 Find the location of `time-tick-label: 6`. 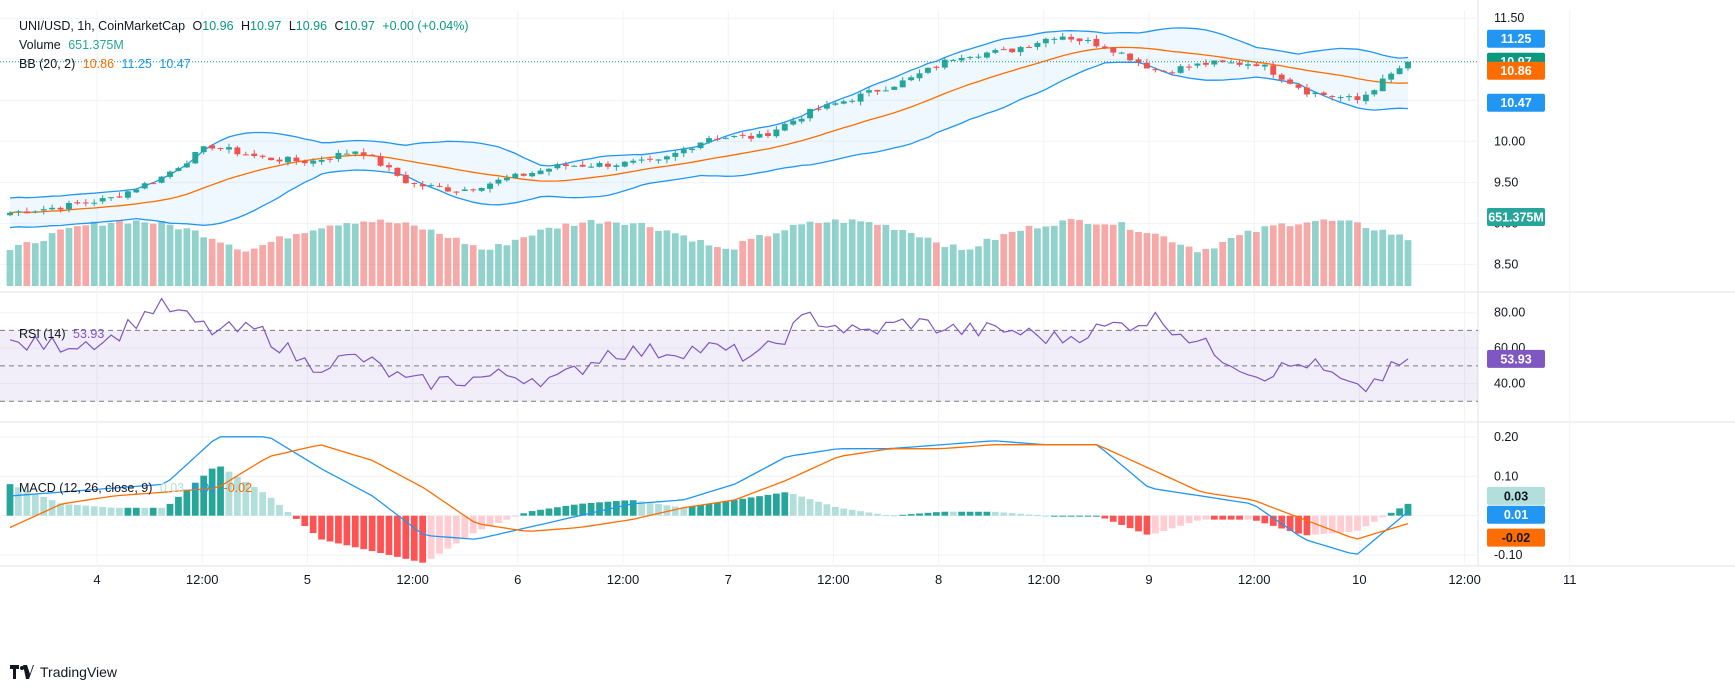

time-tick-label: 6 is located at coordinates (517, 579).